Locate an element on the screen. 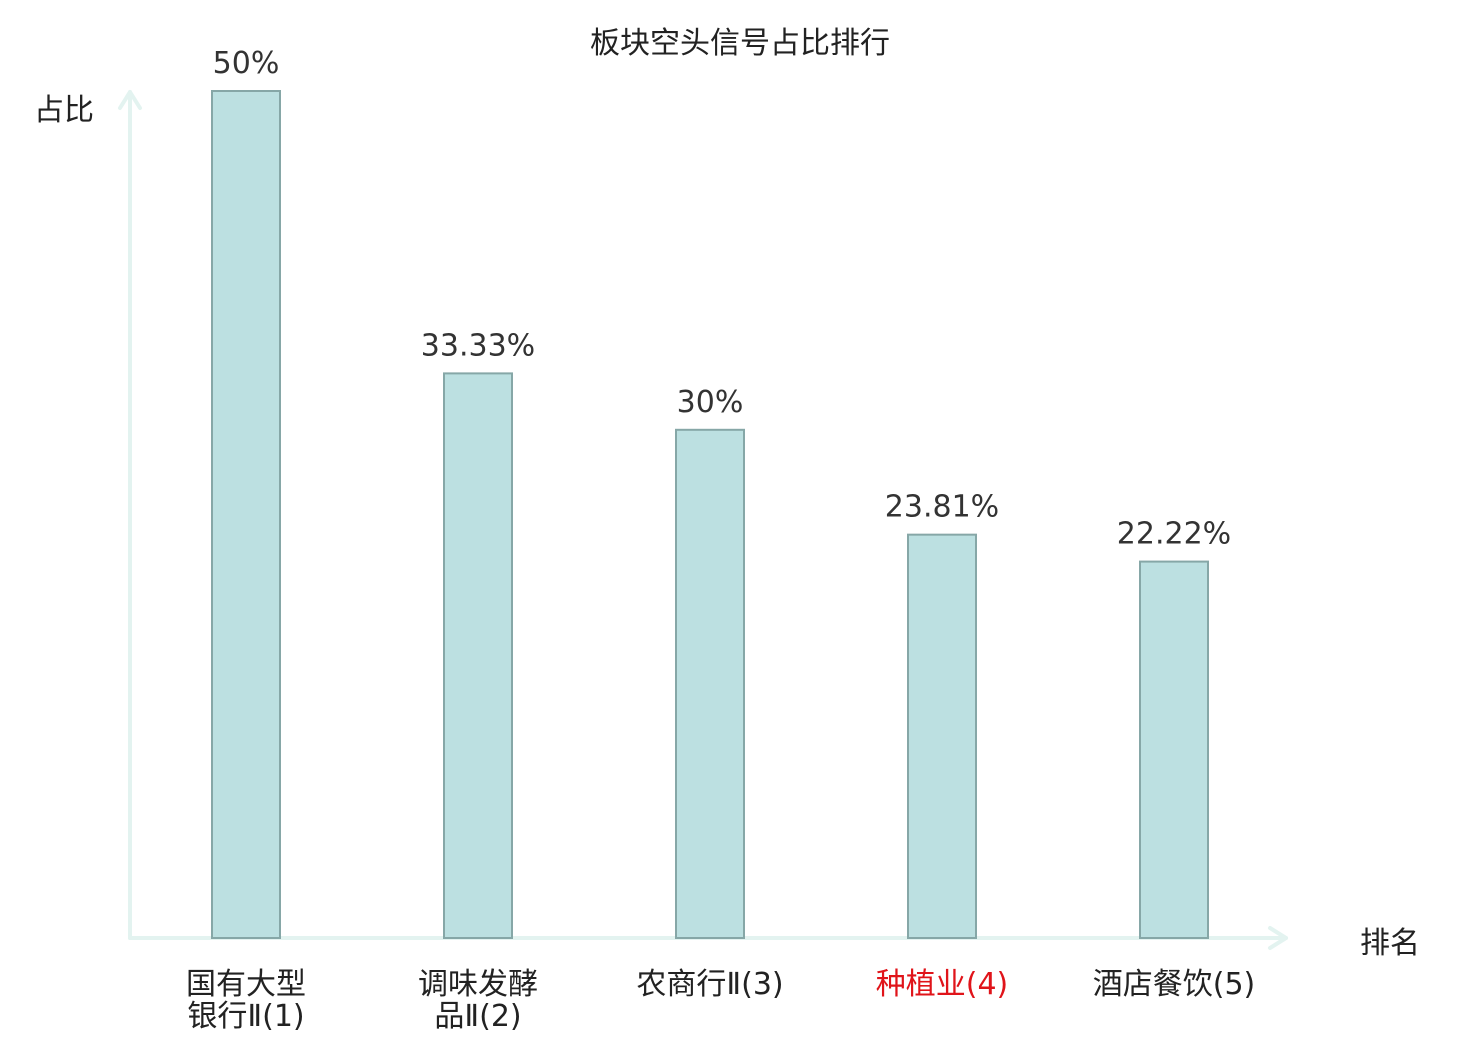  x-axis-arrow is located at coordinates (1278, 938).